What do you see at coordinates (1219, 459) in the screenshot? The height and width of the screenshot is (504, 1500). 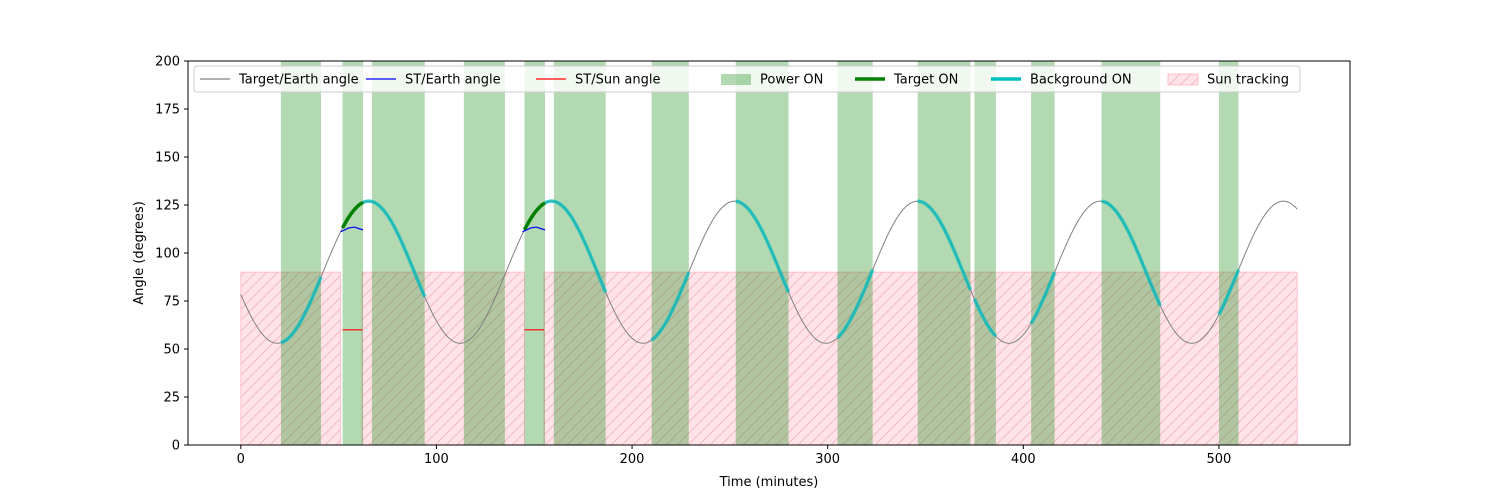 I see `x-tick-label: 500` at bounding box center [1219, 459].